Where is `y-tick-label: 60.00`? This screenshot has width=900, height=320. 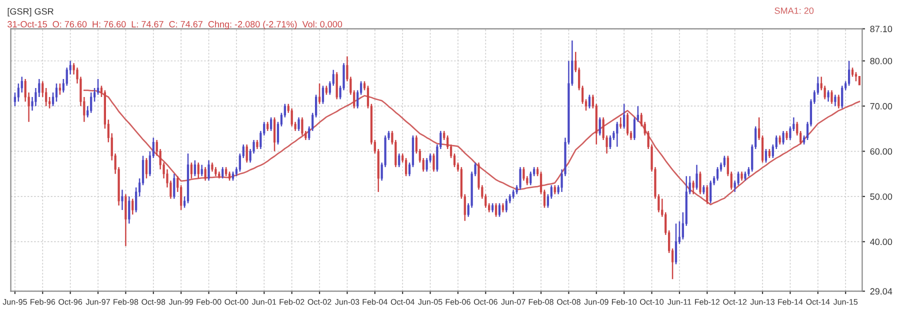 y-tick-label: 60.00 is located at coordinates (881, 151).